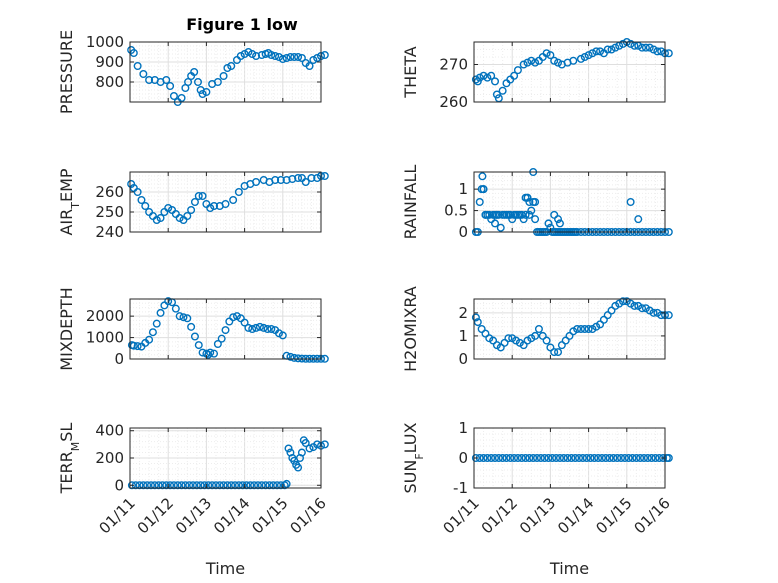 This screenshot has height=583, width=778. What do you see at coordinates (105, 316) in the screenshot?
I see `y-tick-label: 2000` at bounding box center [105, 316].